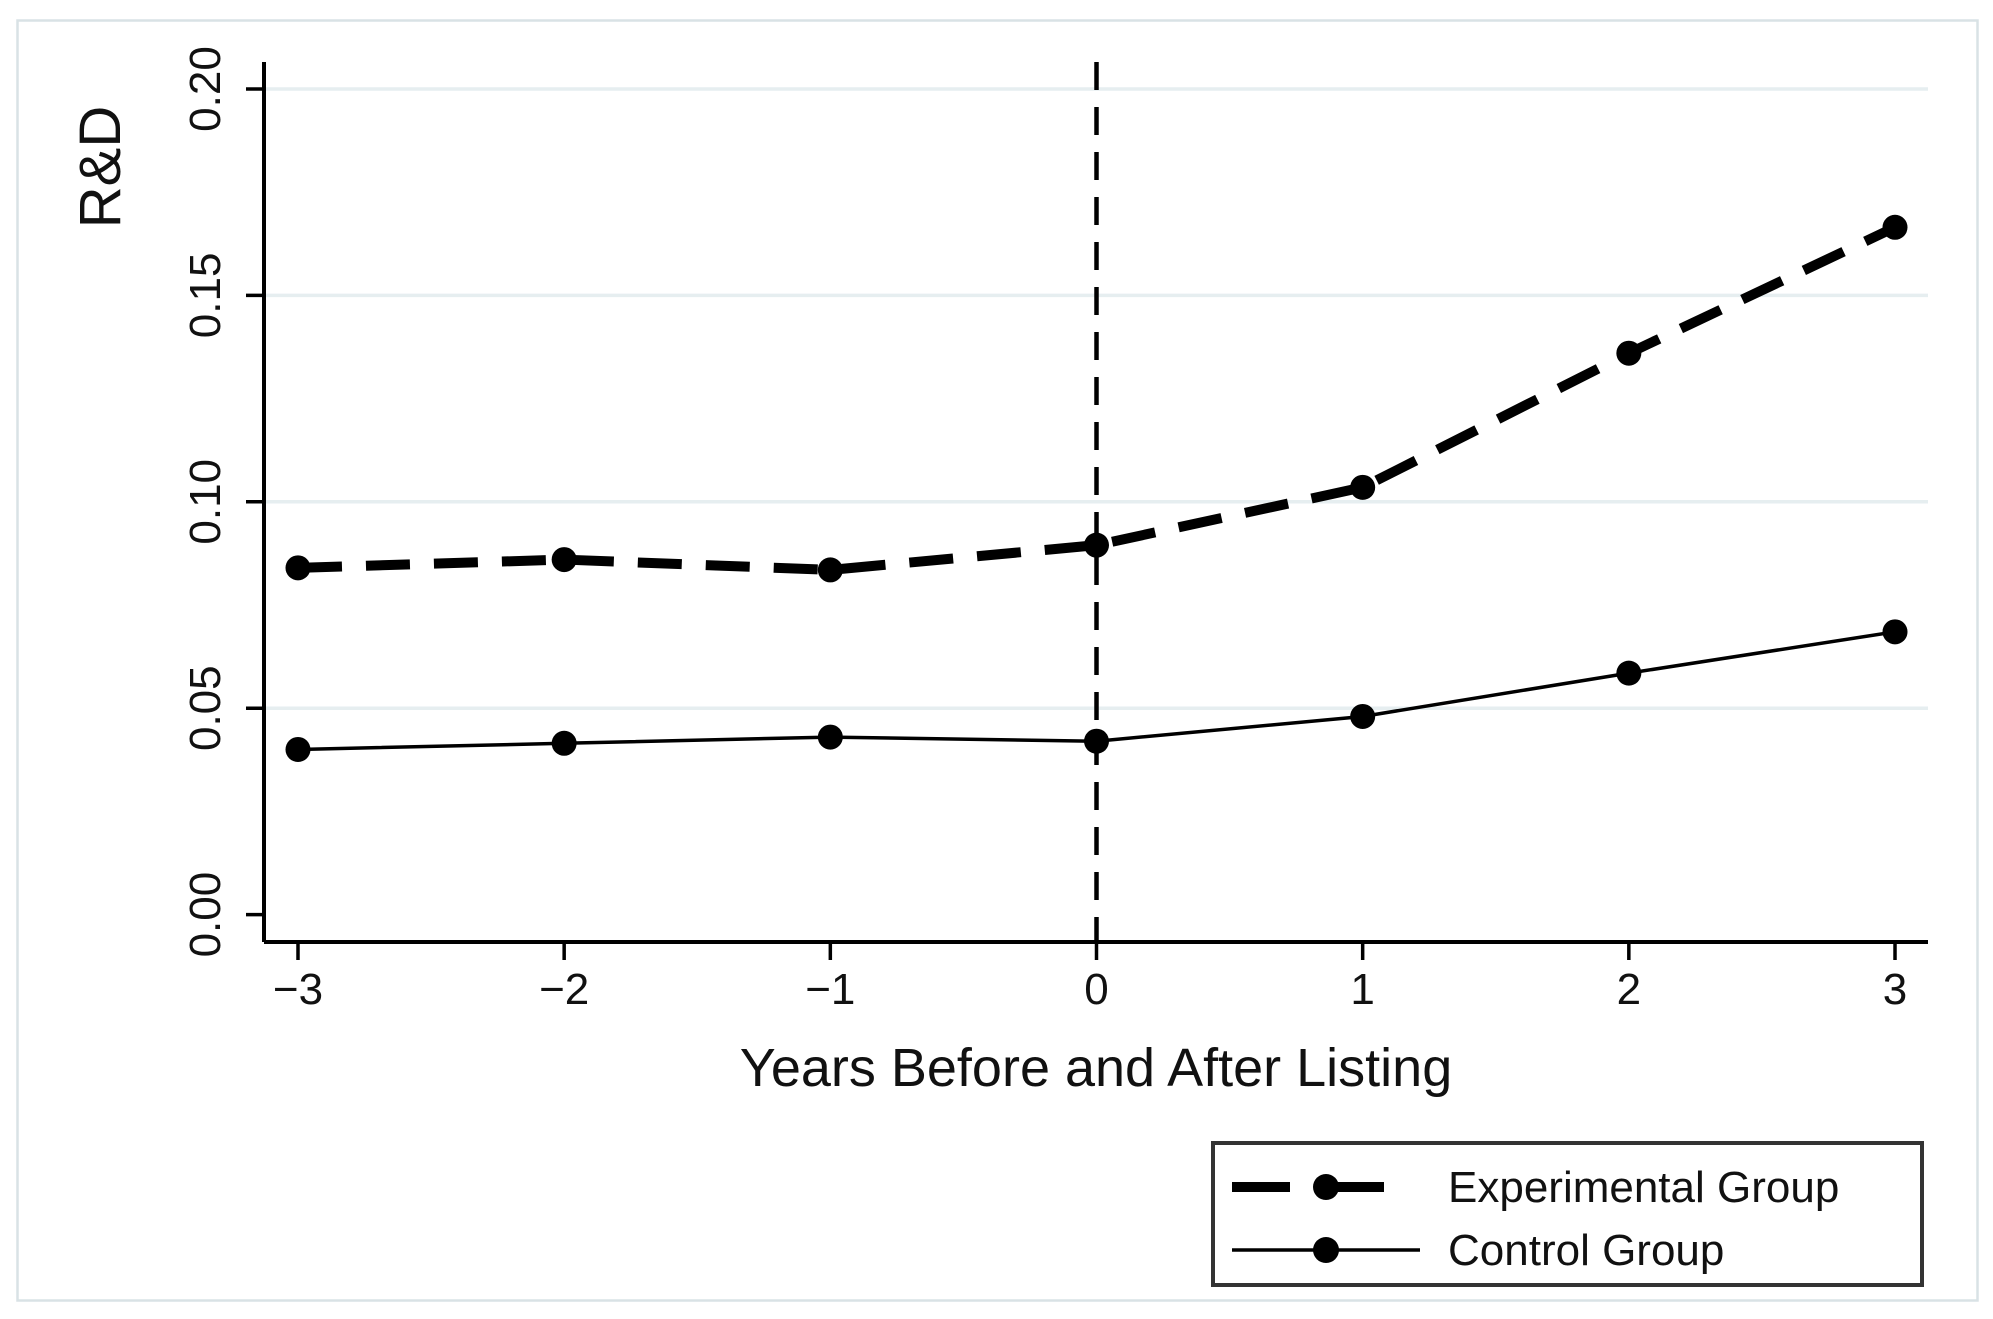 Image resolution: width=1993 pixels, height=1319 pixels. What do you see at coordinates (1362, 989) in the screenshot?
I see `x-tick-label: 1` at bounding box center [1362, 989].